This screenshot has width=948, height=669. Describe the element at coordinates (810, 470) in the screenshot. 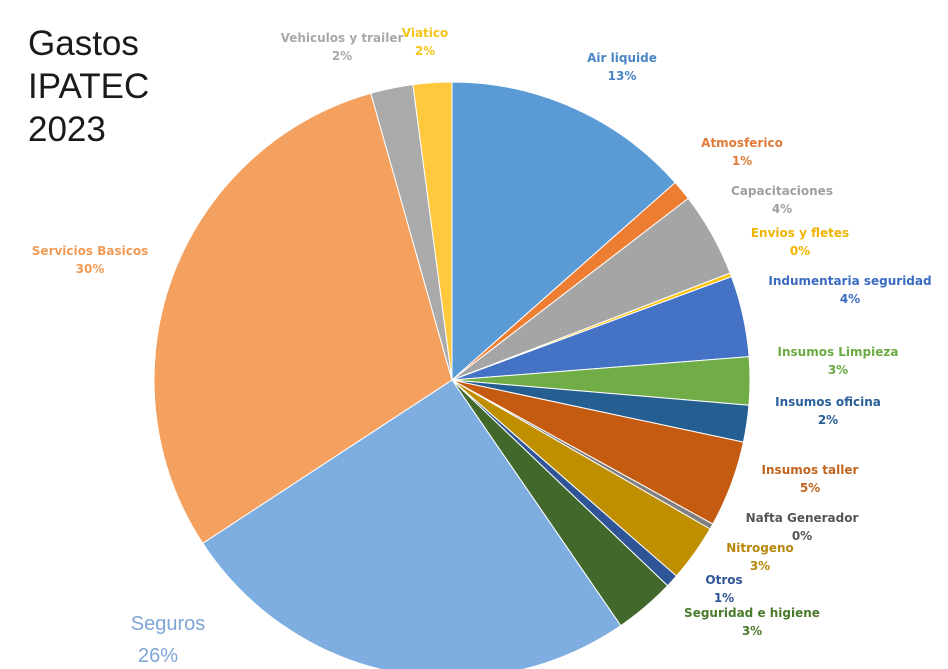

I see `data-label-name: Insumos taller` at that location.